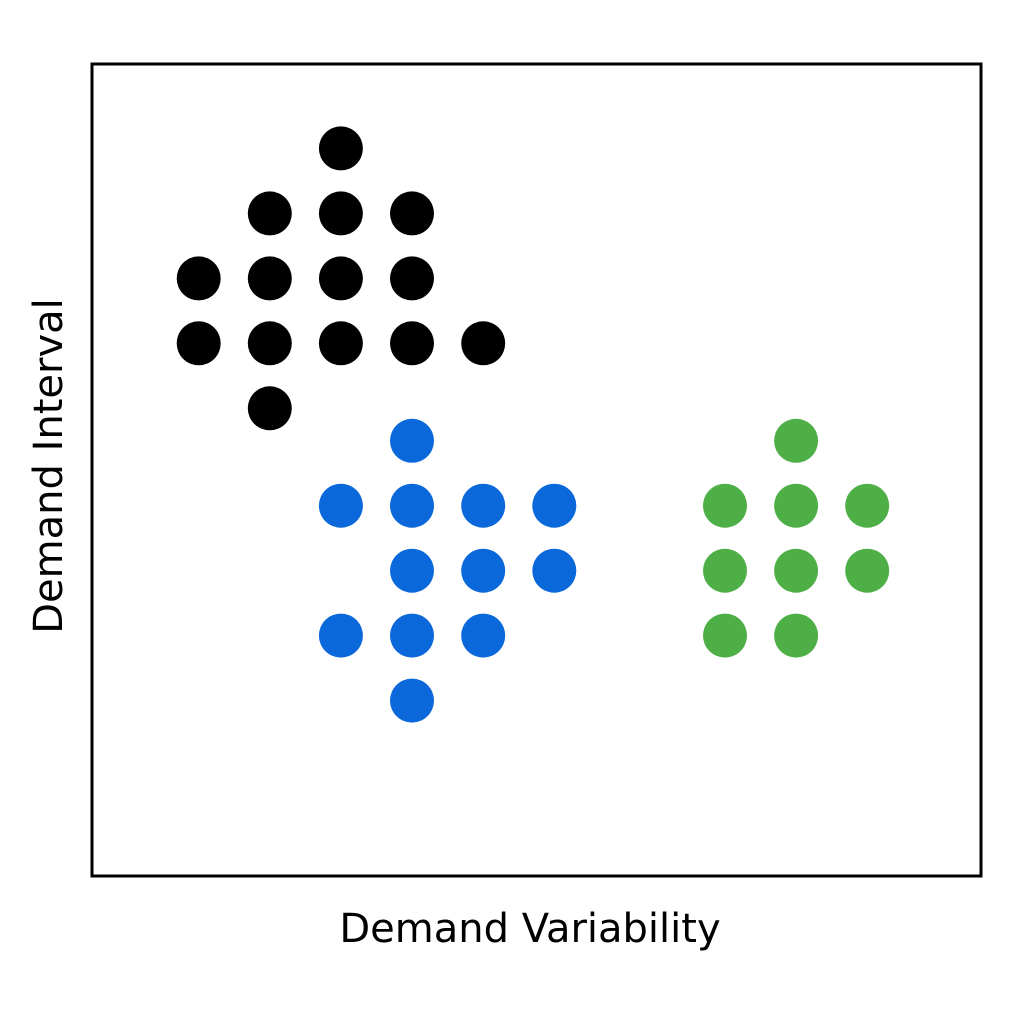 The width and height of the screenshot is (1024, 1024). Describe the element at coordinates (529, 929) in the screenshot. I see `x-axis-label: Demand Variability` at that location.